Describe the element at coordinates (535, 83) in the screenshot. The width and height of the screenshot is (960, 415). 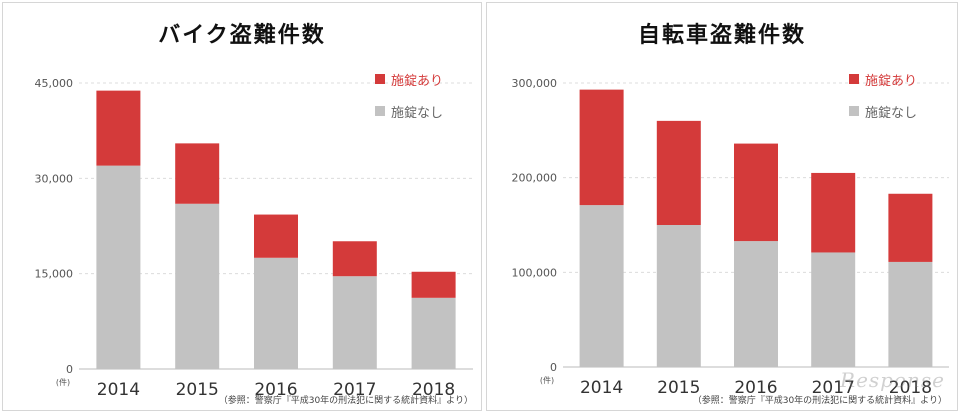
I see `y-tick-label: 300,000` at that location.